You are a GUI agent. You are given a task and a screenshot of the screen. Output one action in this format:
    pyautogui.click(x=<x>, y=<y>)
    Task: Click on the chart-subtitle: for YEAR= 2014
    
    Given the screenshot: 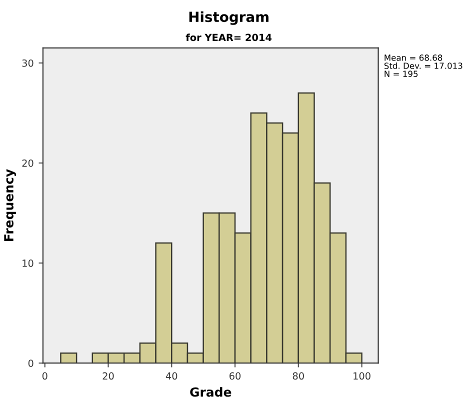 What is the action you would take?
    pyautogui.click(x=229, y=38)
    